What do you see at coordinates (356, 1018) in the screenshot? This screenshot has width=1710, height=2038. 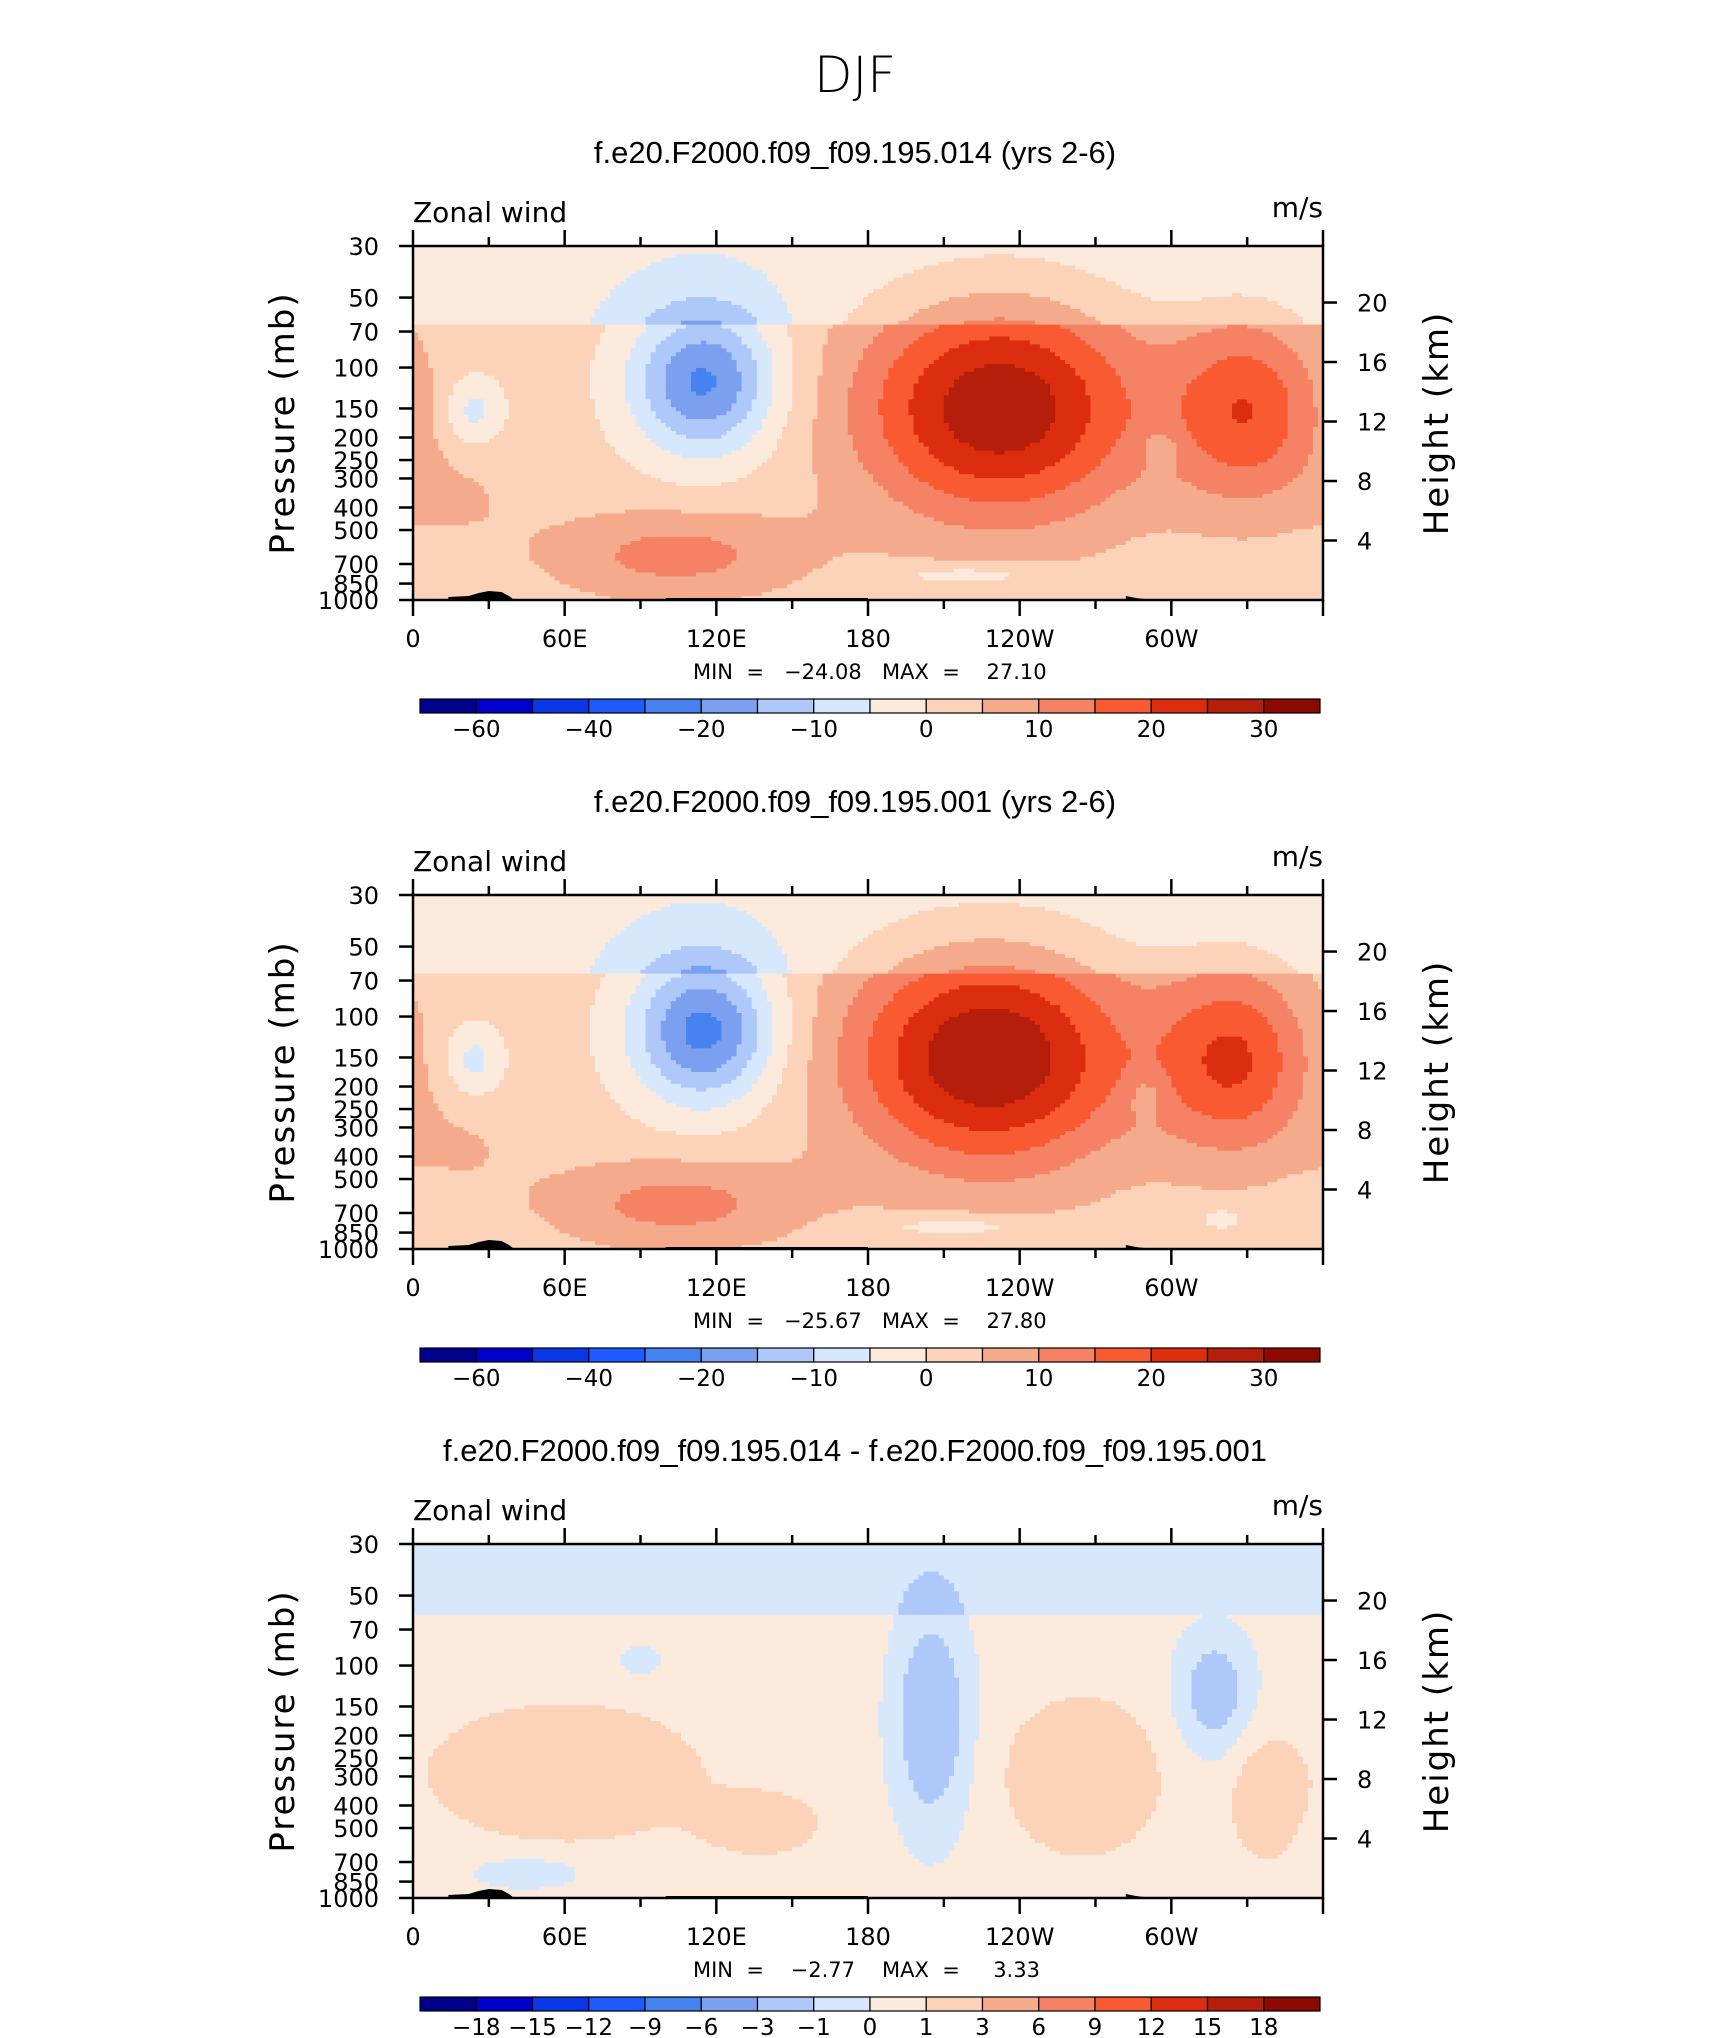 I see `y-tick-label: 100` at bounding box center [356, 1018].